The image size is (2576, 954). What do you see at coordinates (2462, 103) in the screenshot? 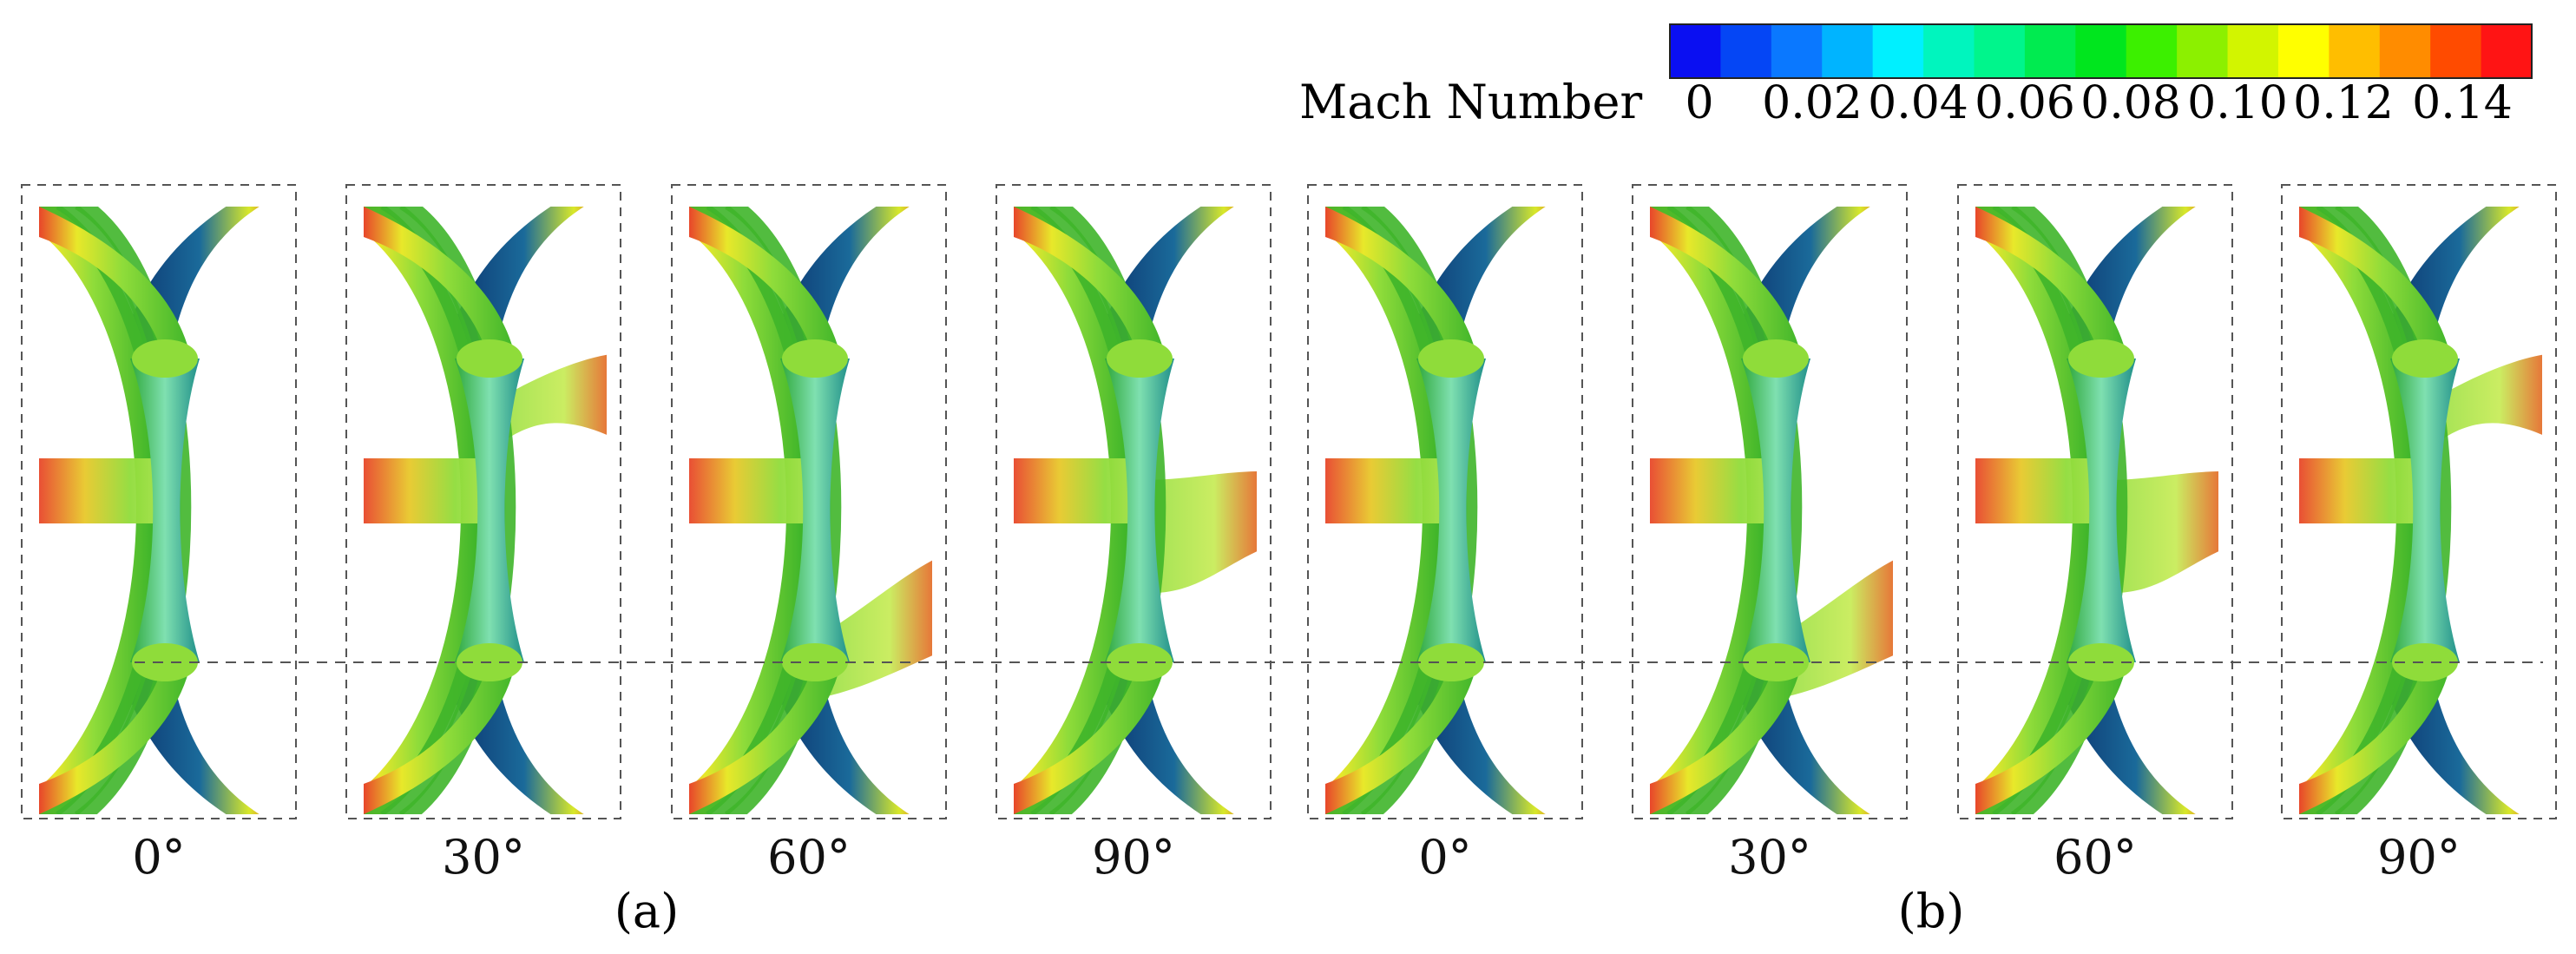
I see `colorbar-tick-label: 0.14` at bounding box center [2462, 103].